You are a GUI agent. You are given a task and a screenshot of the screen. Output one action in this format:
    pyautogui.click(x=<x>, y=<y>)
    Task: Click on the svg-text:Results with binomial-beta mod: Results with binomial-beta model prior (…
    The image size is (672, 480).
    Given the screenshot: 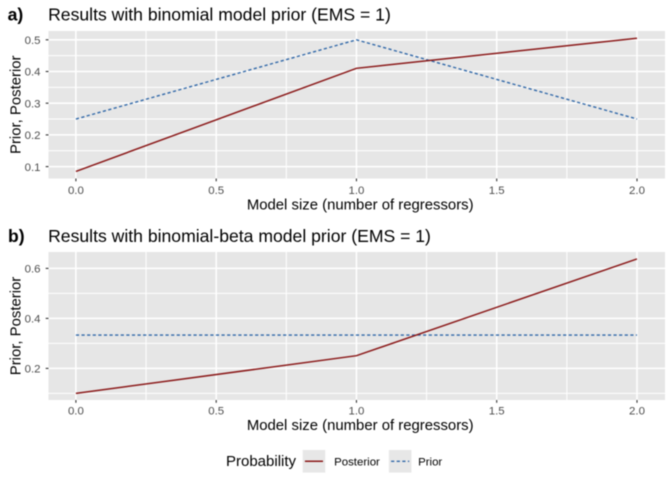 What is the action you would take?
    pyautogui.click(x=239, y=236)
    